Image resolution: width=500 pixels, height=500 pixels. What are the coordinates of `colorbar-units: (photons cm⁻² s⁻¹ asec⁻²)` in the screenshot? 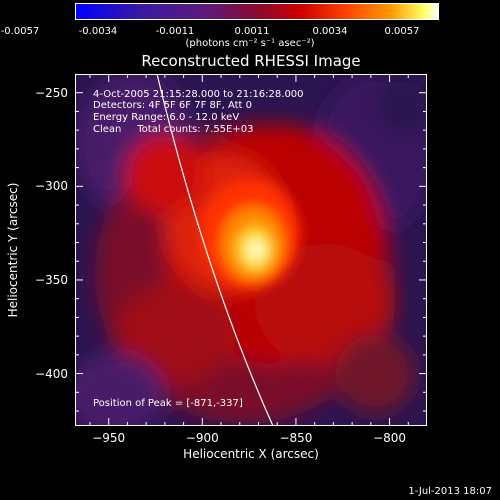 It's located at (250, 43).